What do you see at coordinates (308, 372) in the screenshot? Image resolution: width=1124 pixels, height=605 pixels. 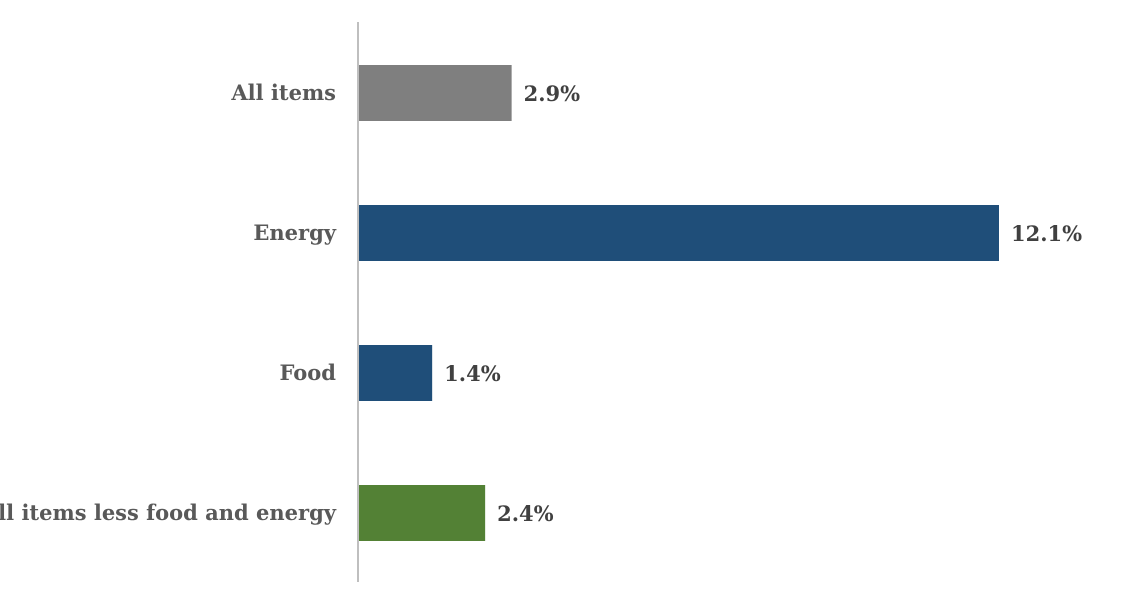 I see `category-label-food: Food` at bounding box center [308, 372].